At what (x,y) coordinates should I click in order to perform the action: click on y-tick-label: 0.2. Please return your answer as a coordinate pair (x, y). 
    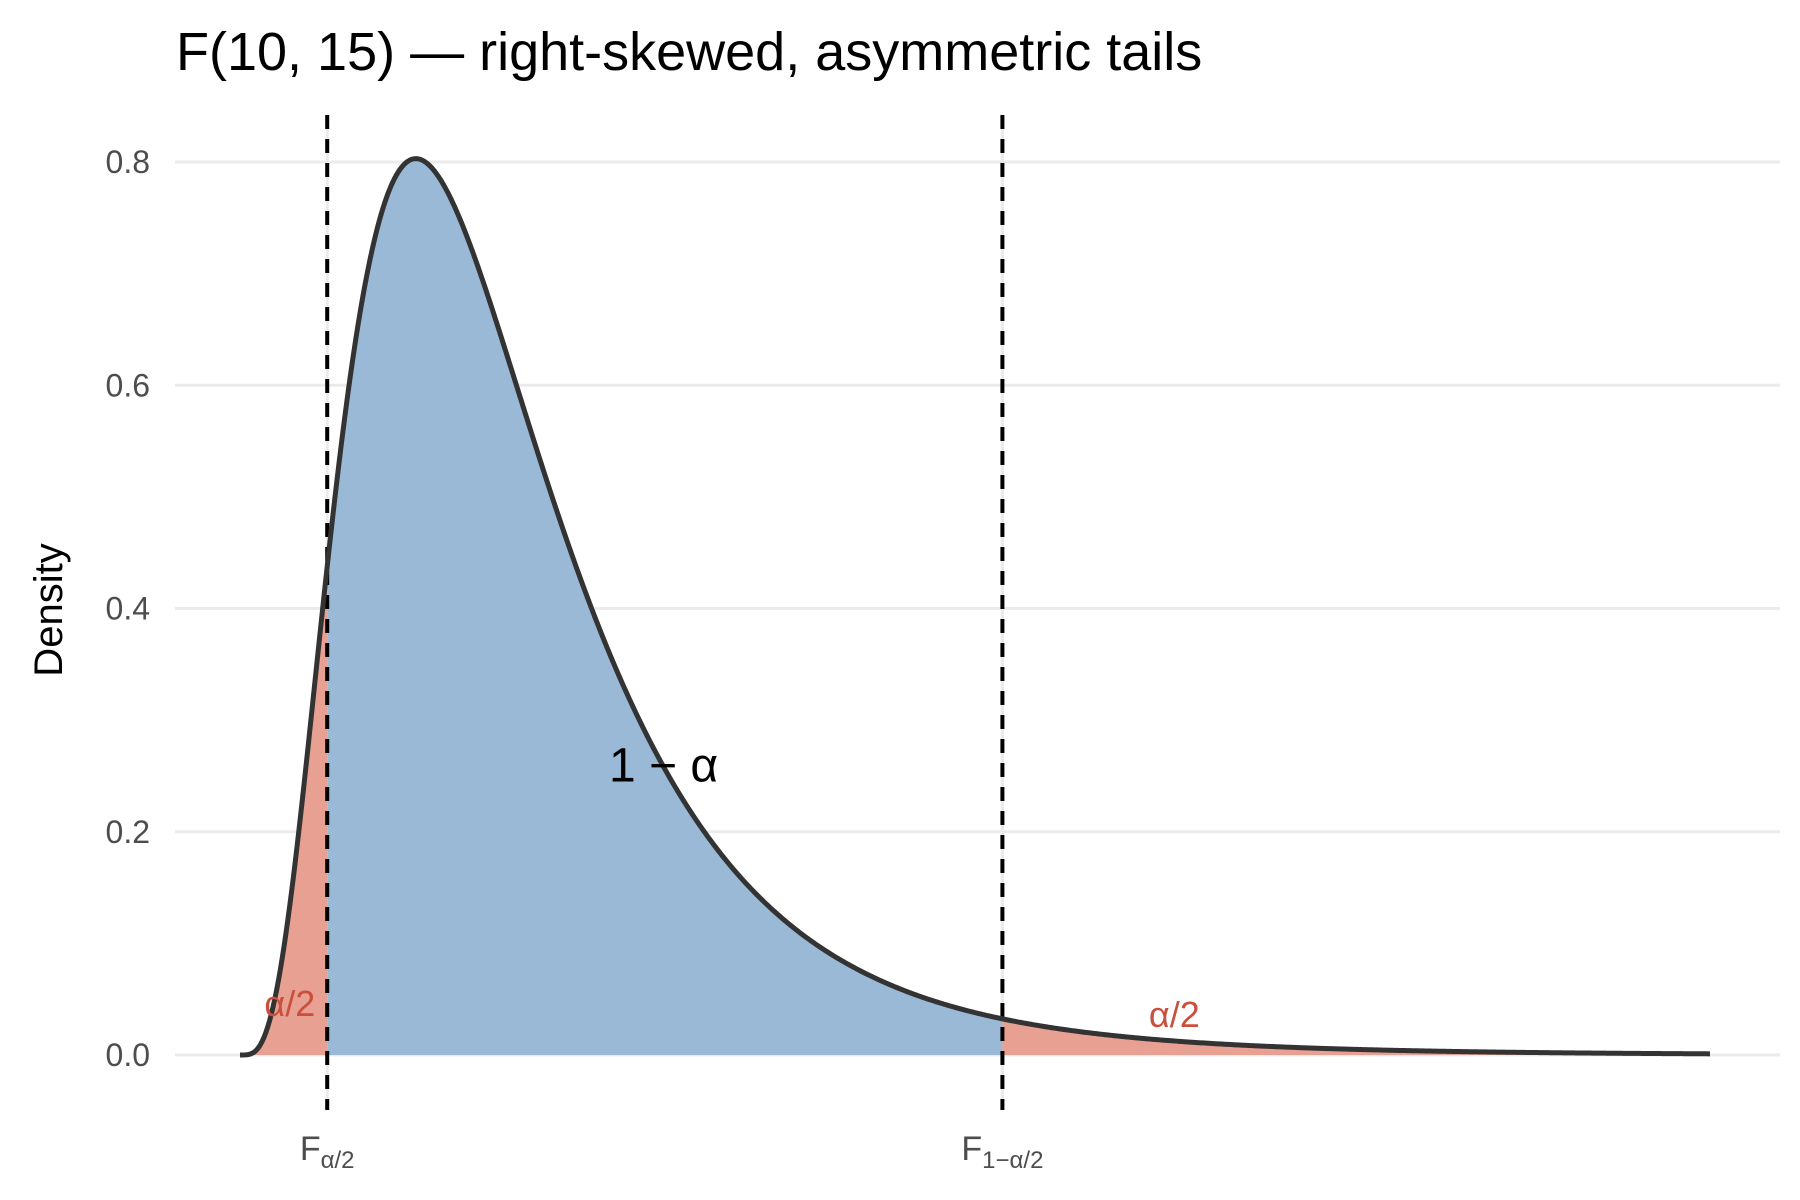
    Looking at the image, I should click on (128, 832).